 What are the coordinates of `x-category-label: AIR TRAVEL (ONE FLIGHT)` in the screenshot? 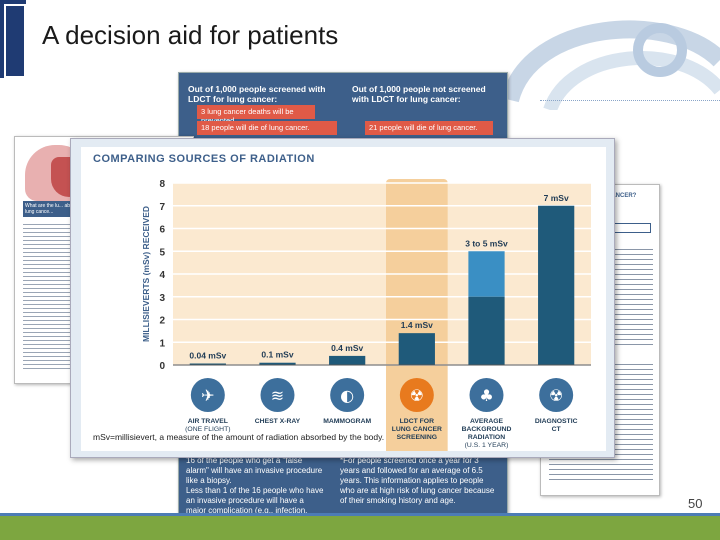 It's located at (207, 425).